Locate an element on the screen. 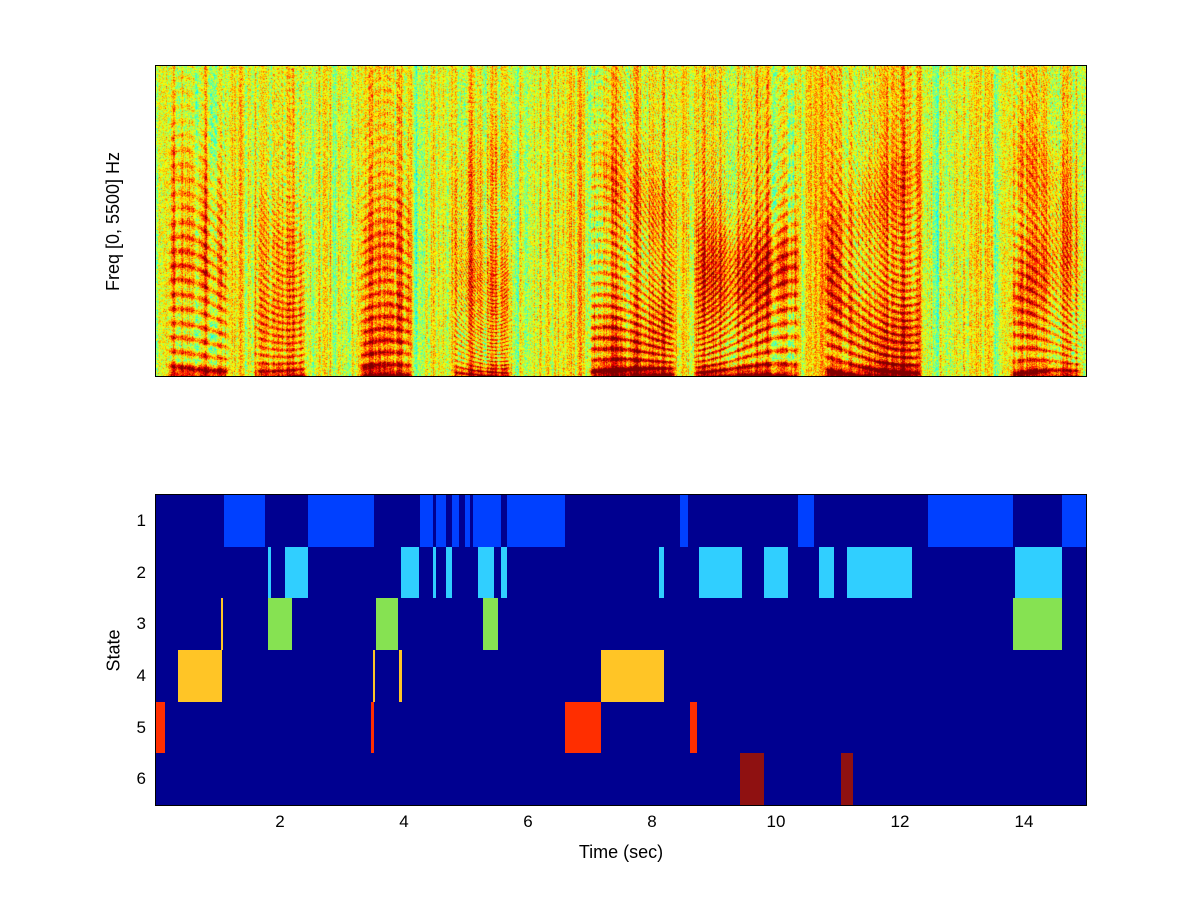  y-tick-label: 3 is located at coordinates (141, 624).